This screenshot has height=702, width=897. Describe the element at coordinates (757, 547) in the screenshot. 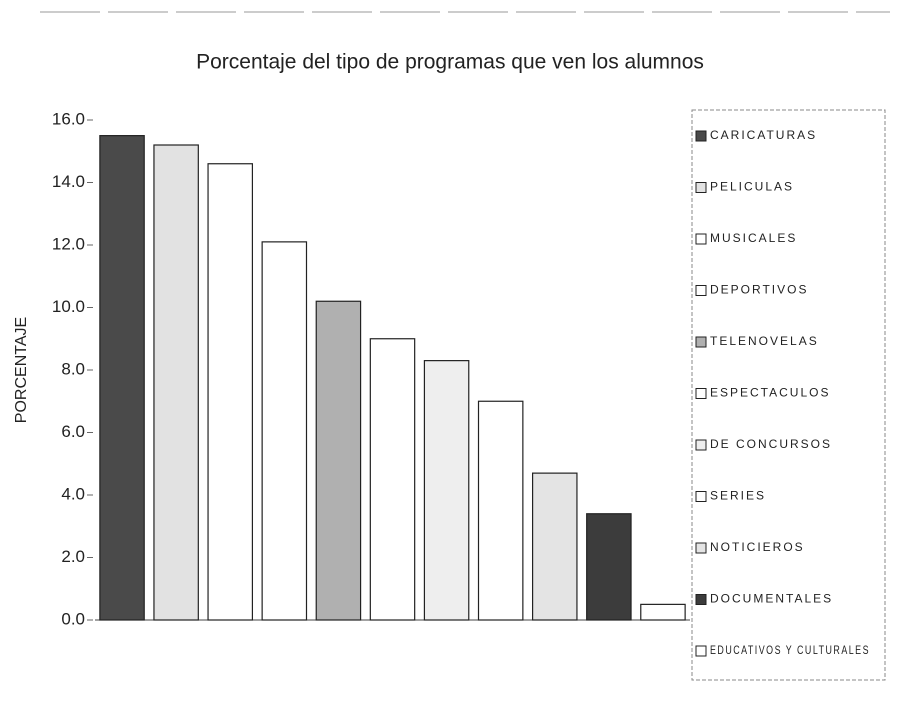

I see `legend-label: NOTICIEROS` at that location.